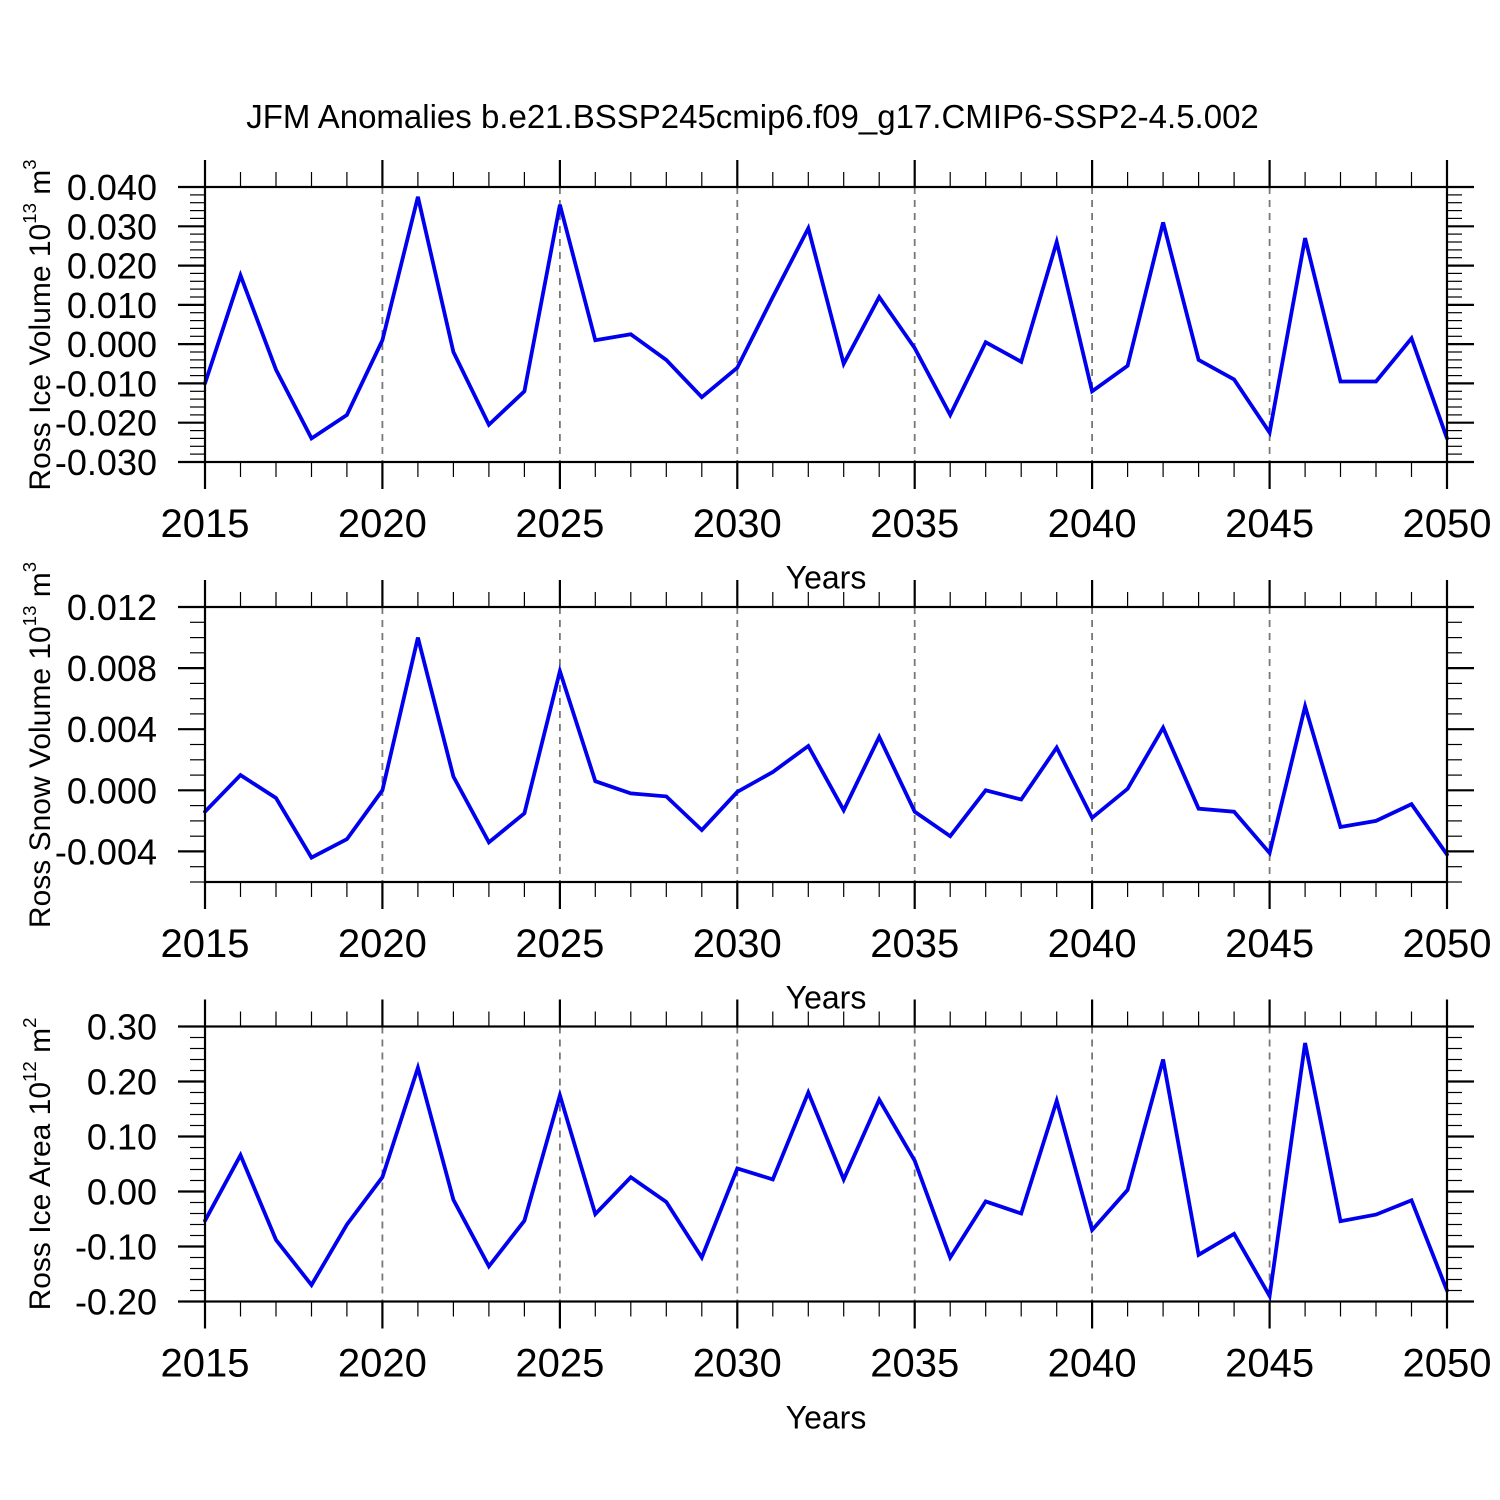 The image size is (1500, 1500). What do you see at coordinates (40, 1196) in the screenshot?
I see `y-axis-title-text: Ross Ice Area 10` at bounding box center [40, 1196].